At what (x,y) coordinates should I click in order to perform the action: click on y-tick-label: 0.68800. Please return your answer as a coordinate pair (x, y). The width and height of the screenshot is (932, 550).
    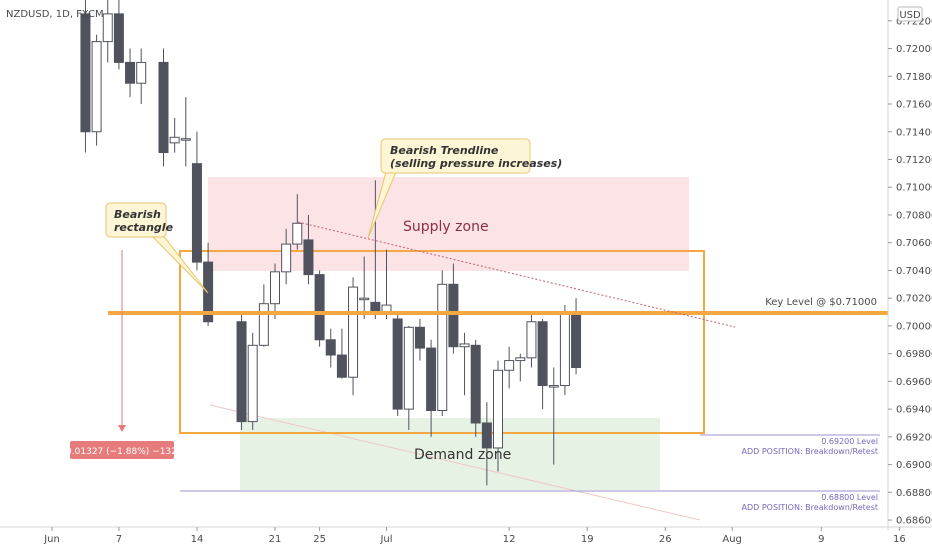
    Looking at the image, I should click on (914, 493).